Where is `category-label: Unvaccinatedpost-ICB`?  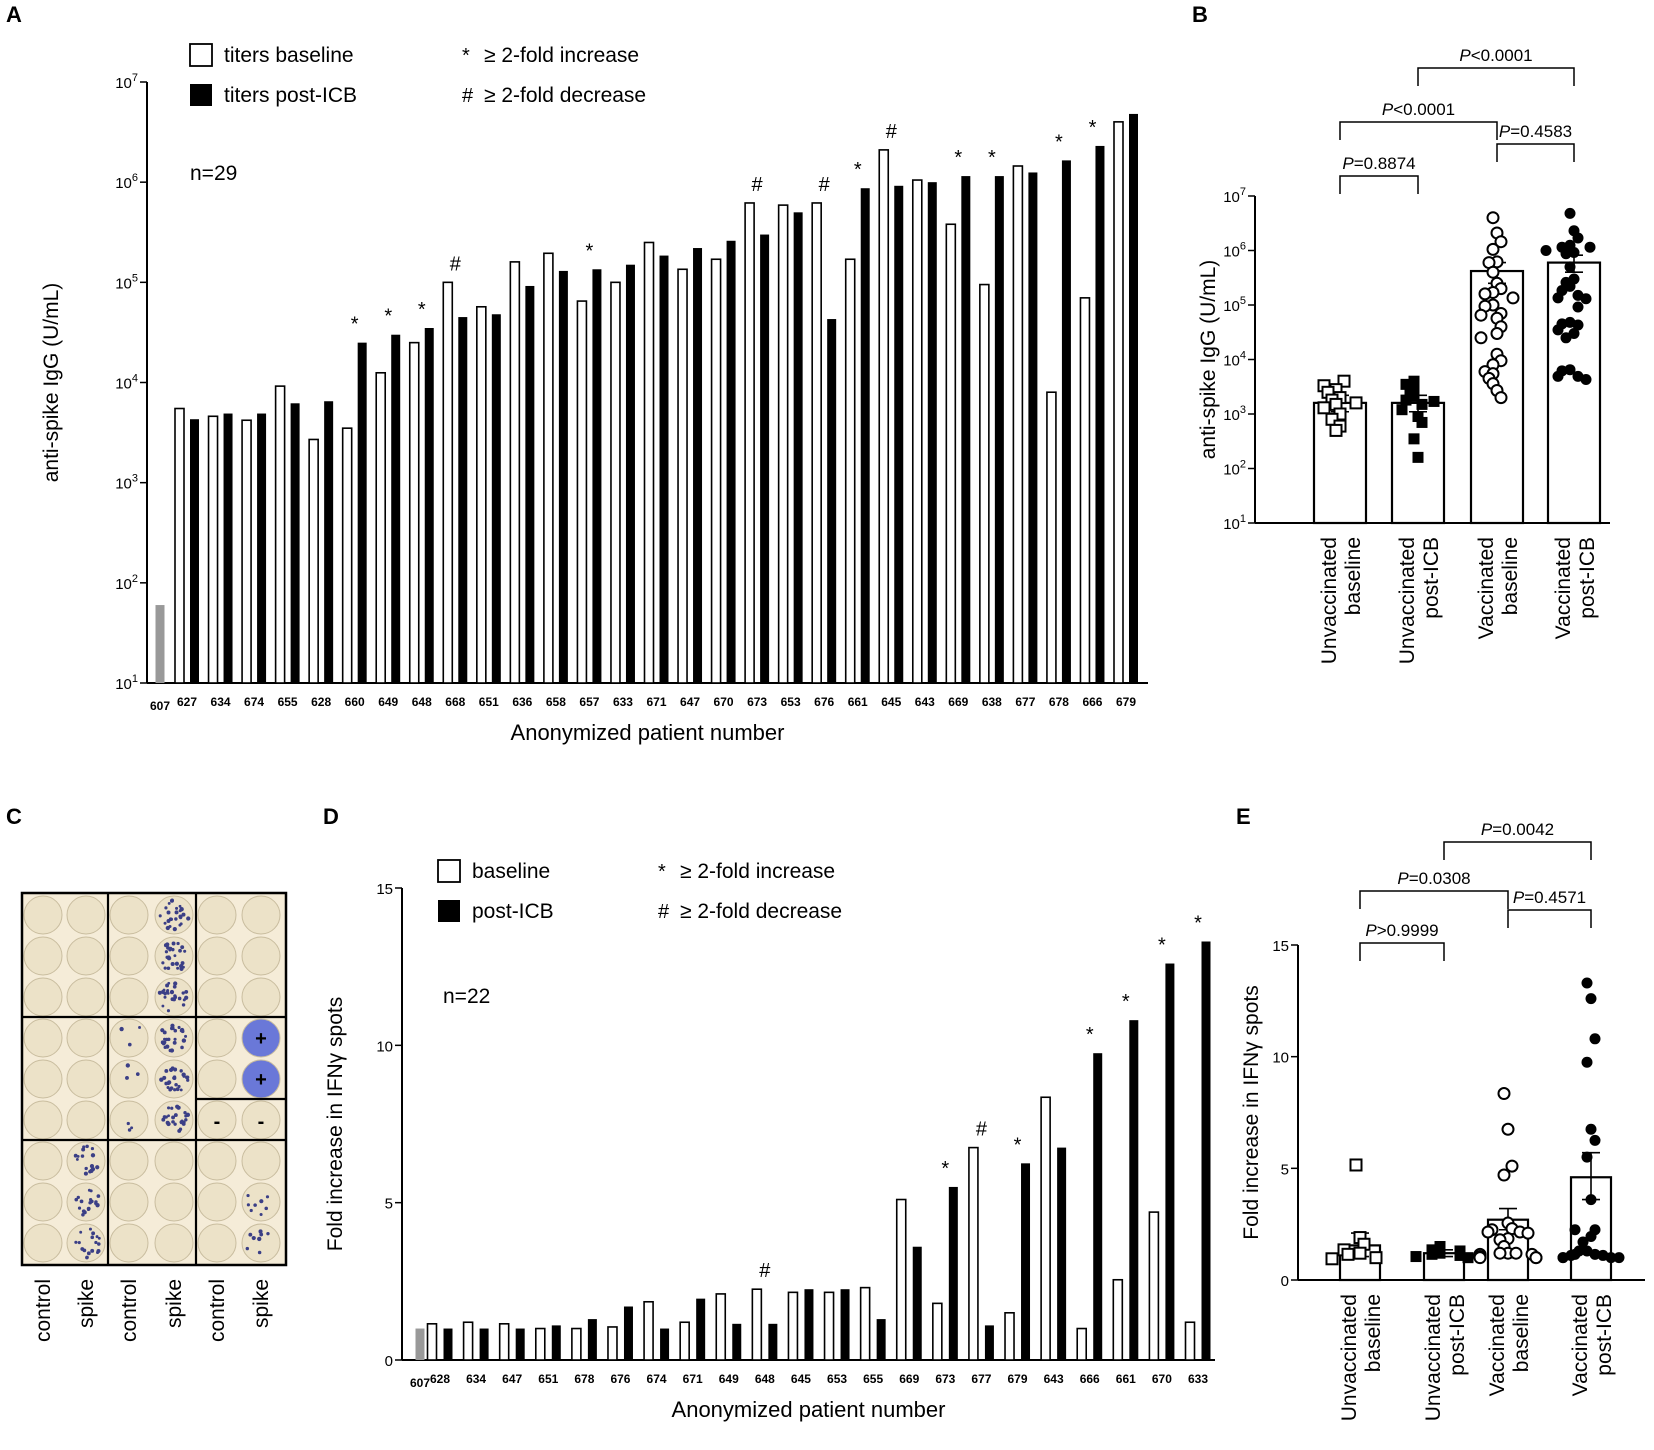 category-label: Unvaccinatedpost-ICB is located at coordinates (1445, 1357).